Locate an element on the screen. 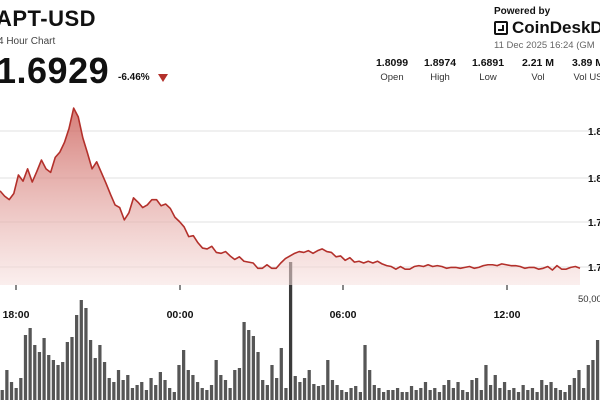  x-tick-label: 12:00 is located at coordinates (507, 315).